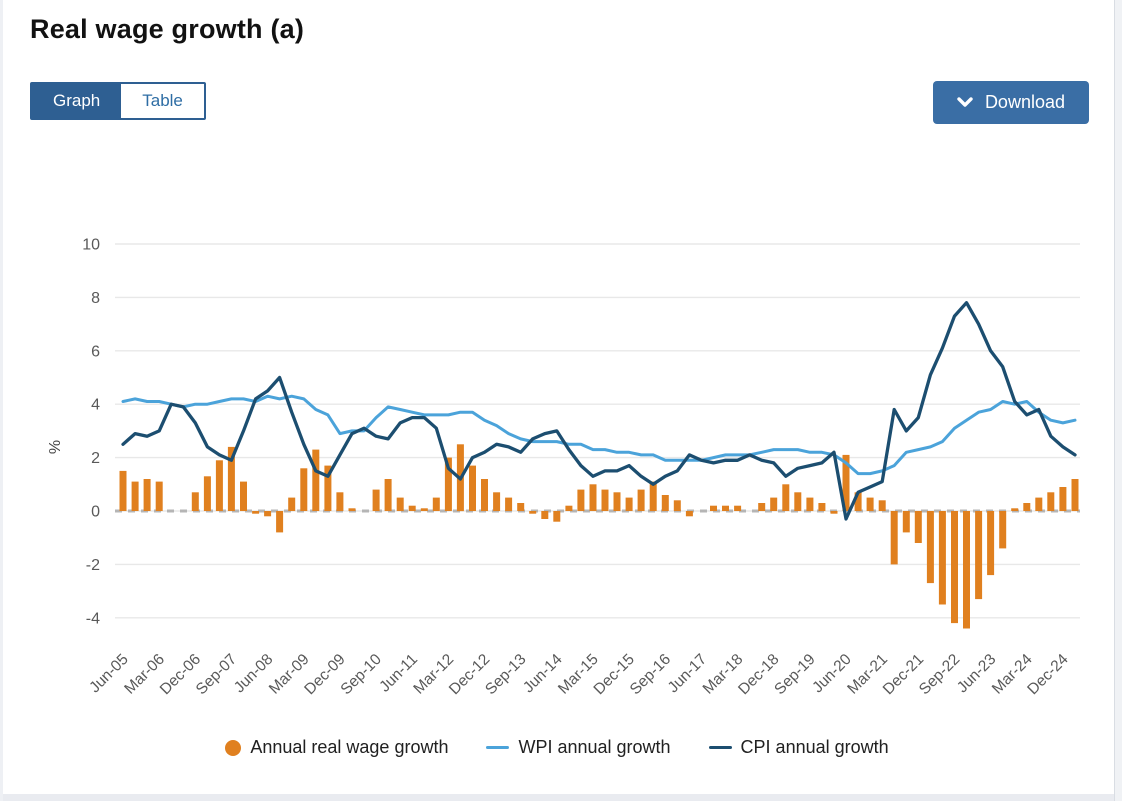 The height and width of the screenshot is (801, 1122). I want to click on bar-series-swatch-icon, so click(233, 747).